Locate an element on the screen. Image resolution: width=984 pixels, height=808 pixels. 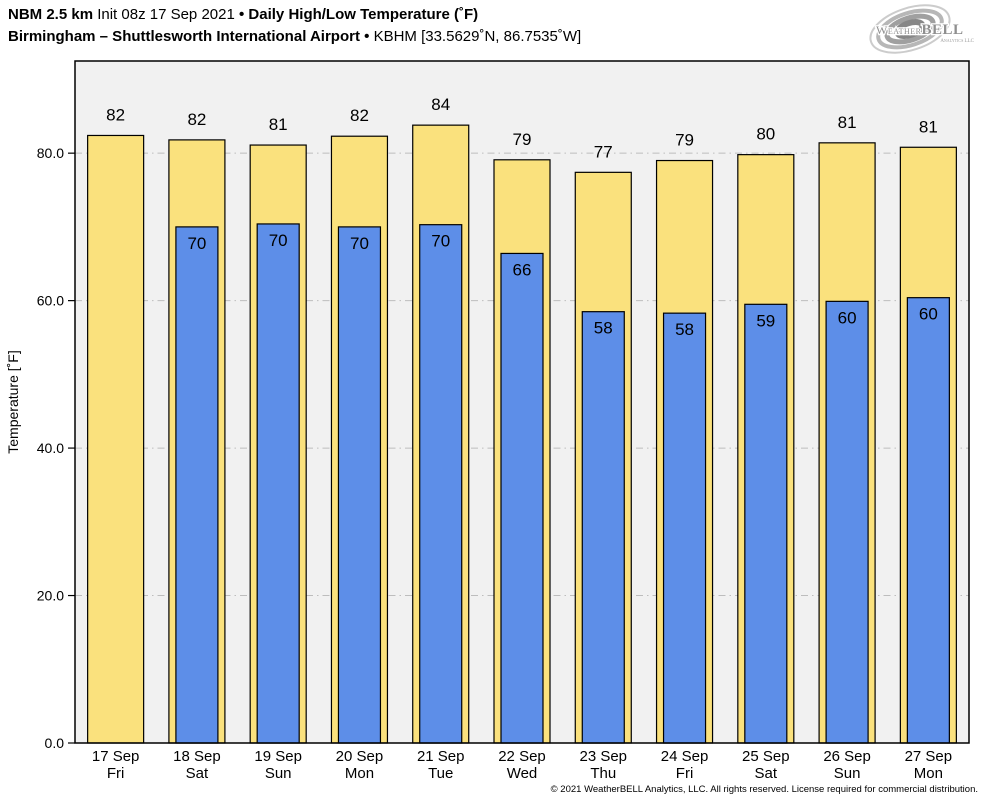
x-tick-label-date: 25 Sep is located at coordinates (766, 756).